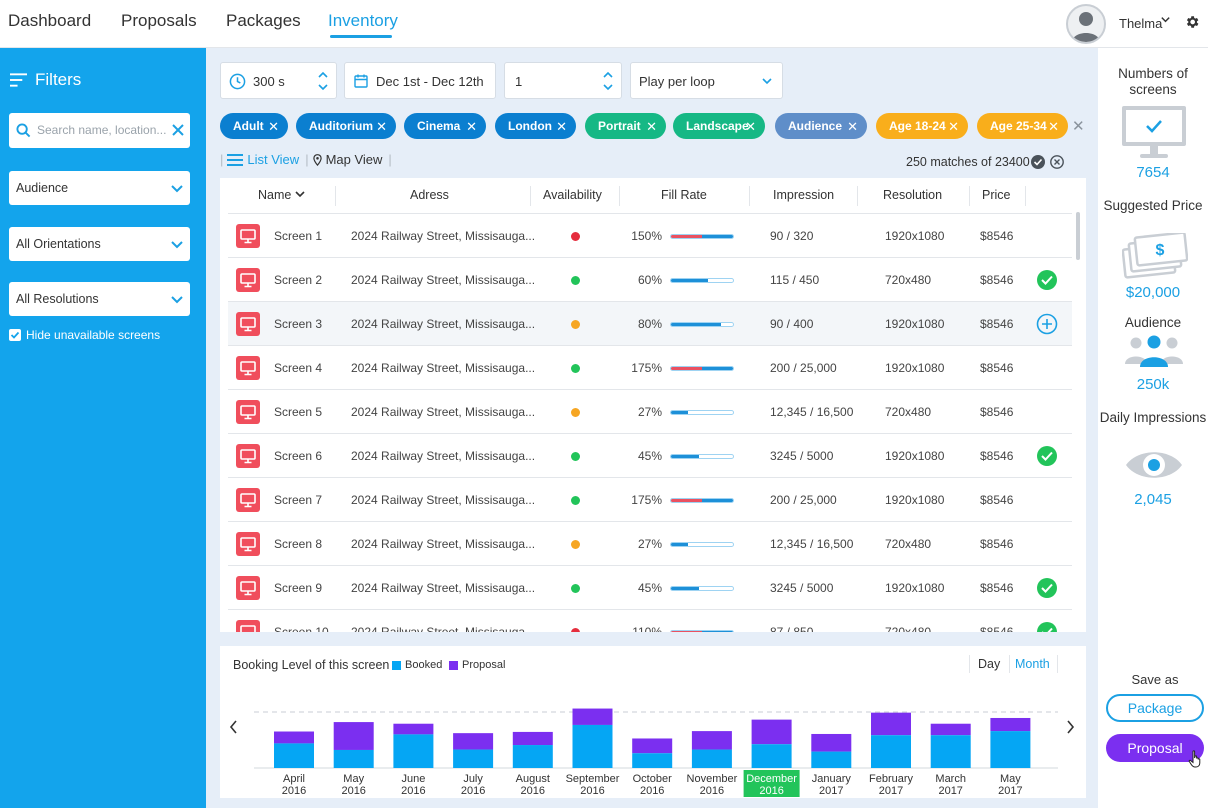 The height and width of the screenshot is (808, 1208). Describe the element at coordinates (317, 159) in the screenshot. I see `map-pin-icon` at that location.